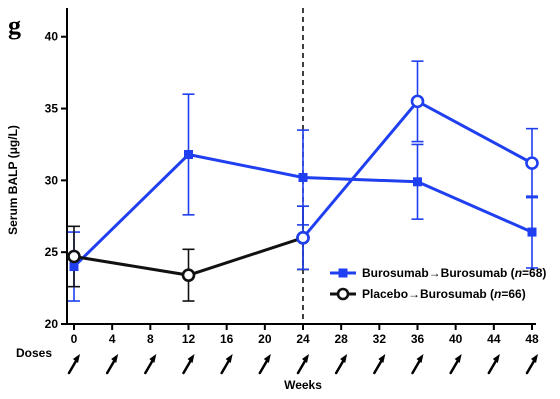 This screenshot has height=399, width=560. I want to click on doses-label: Doses, so click(34, 353).